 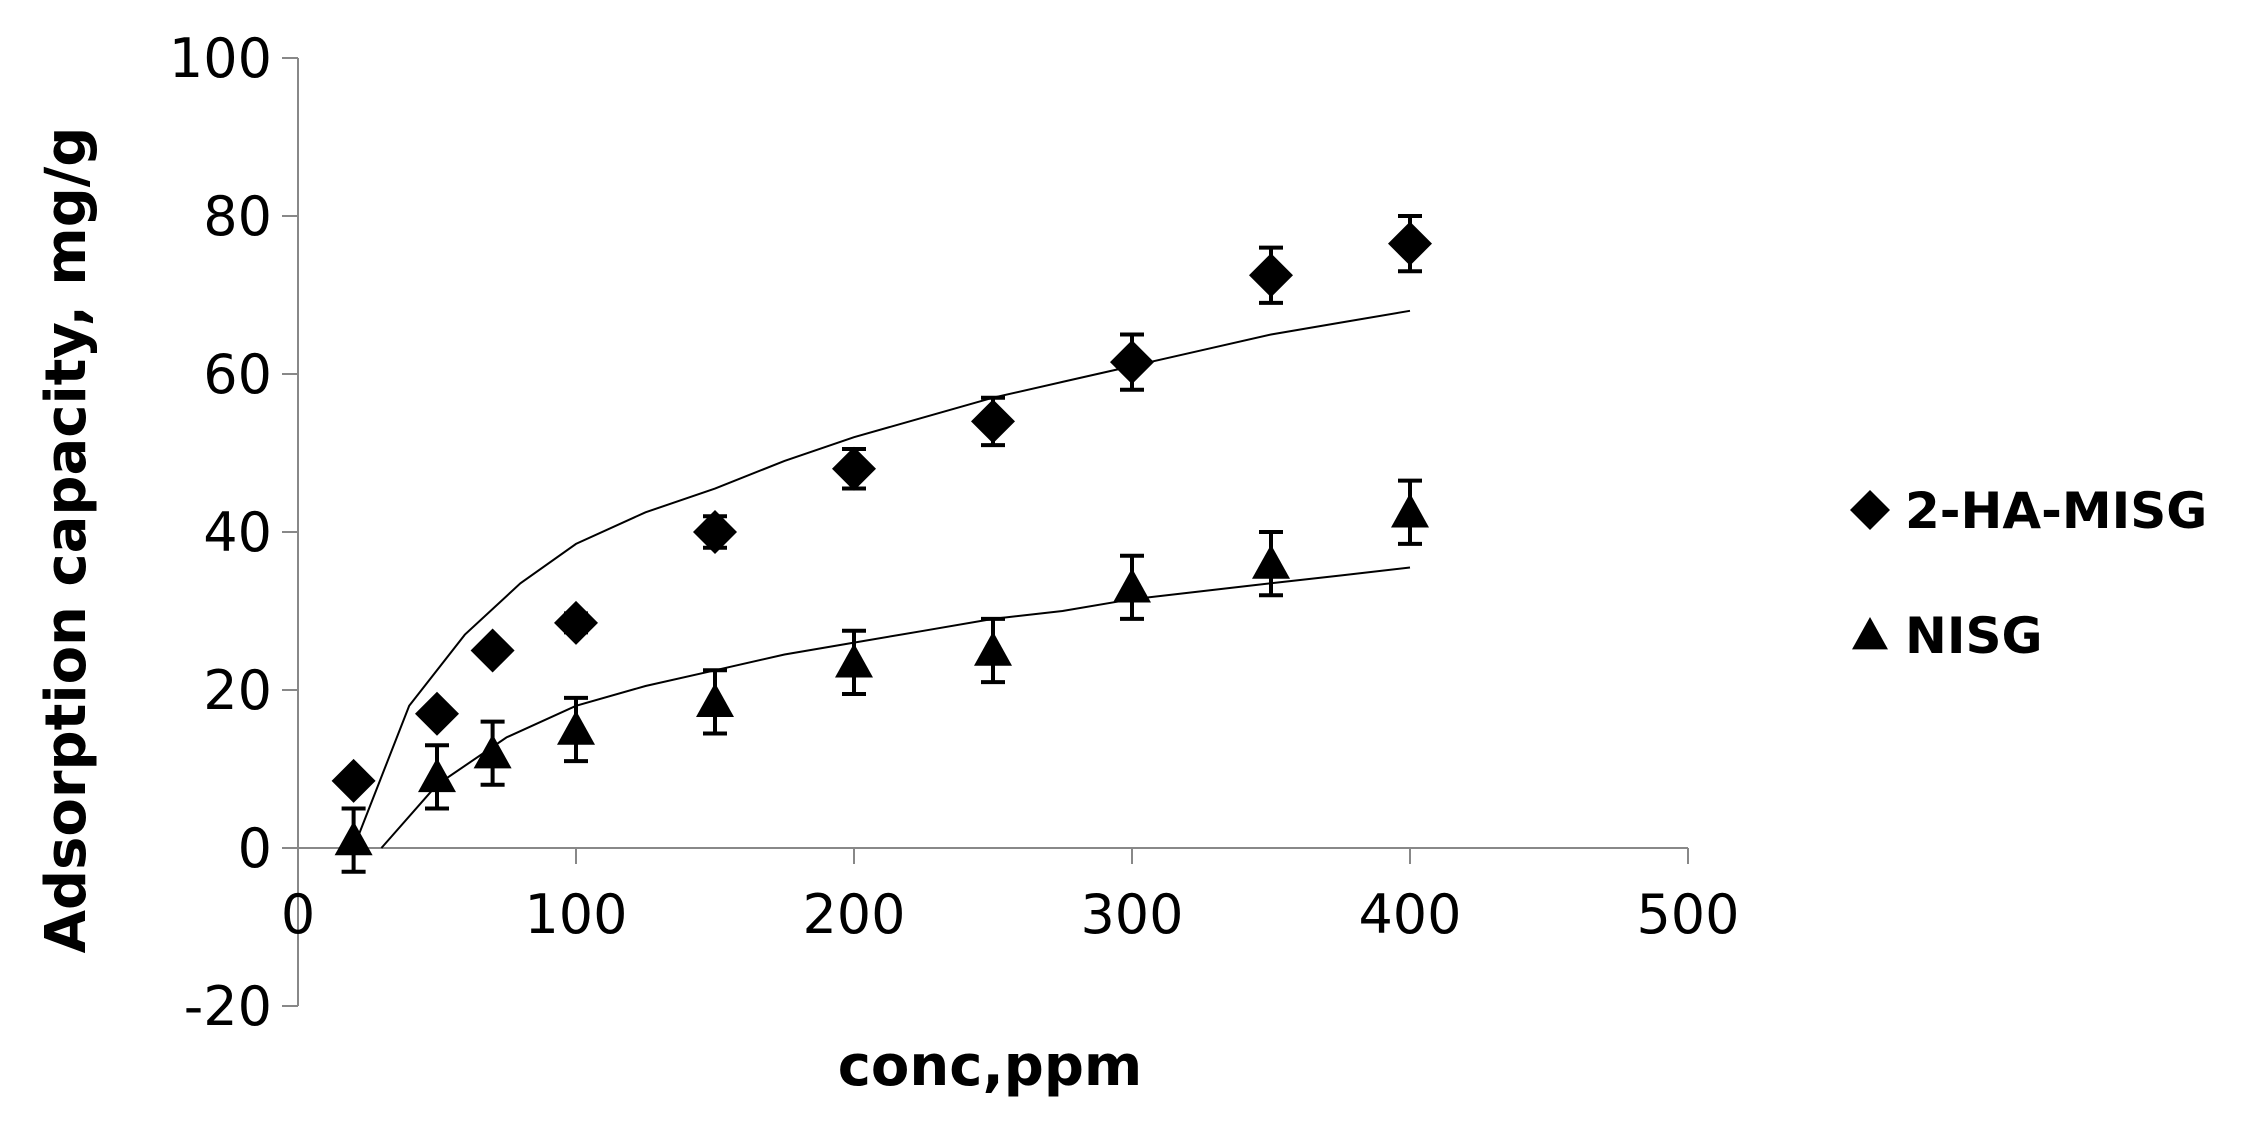 I want to click on y-tick-label: -20, so click(x=228, y=1006).